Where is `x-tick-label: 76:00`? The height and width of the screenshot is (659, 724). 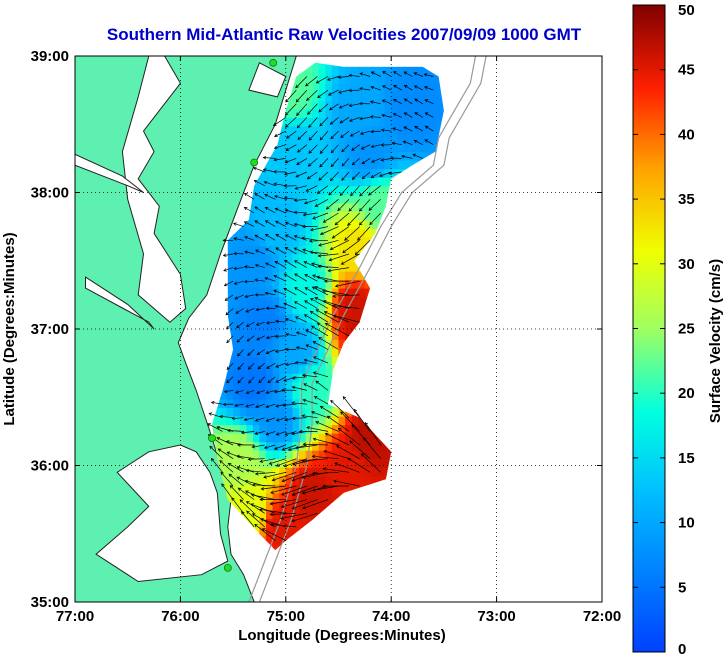 x-tick-label: 76:00 is located at coordinates (180, 616).